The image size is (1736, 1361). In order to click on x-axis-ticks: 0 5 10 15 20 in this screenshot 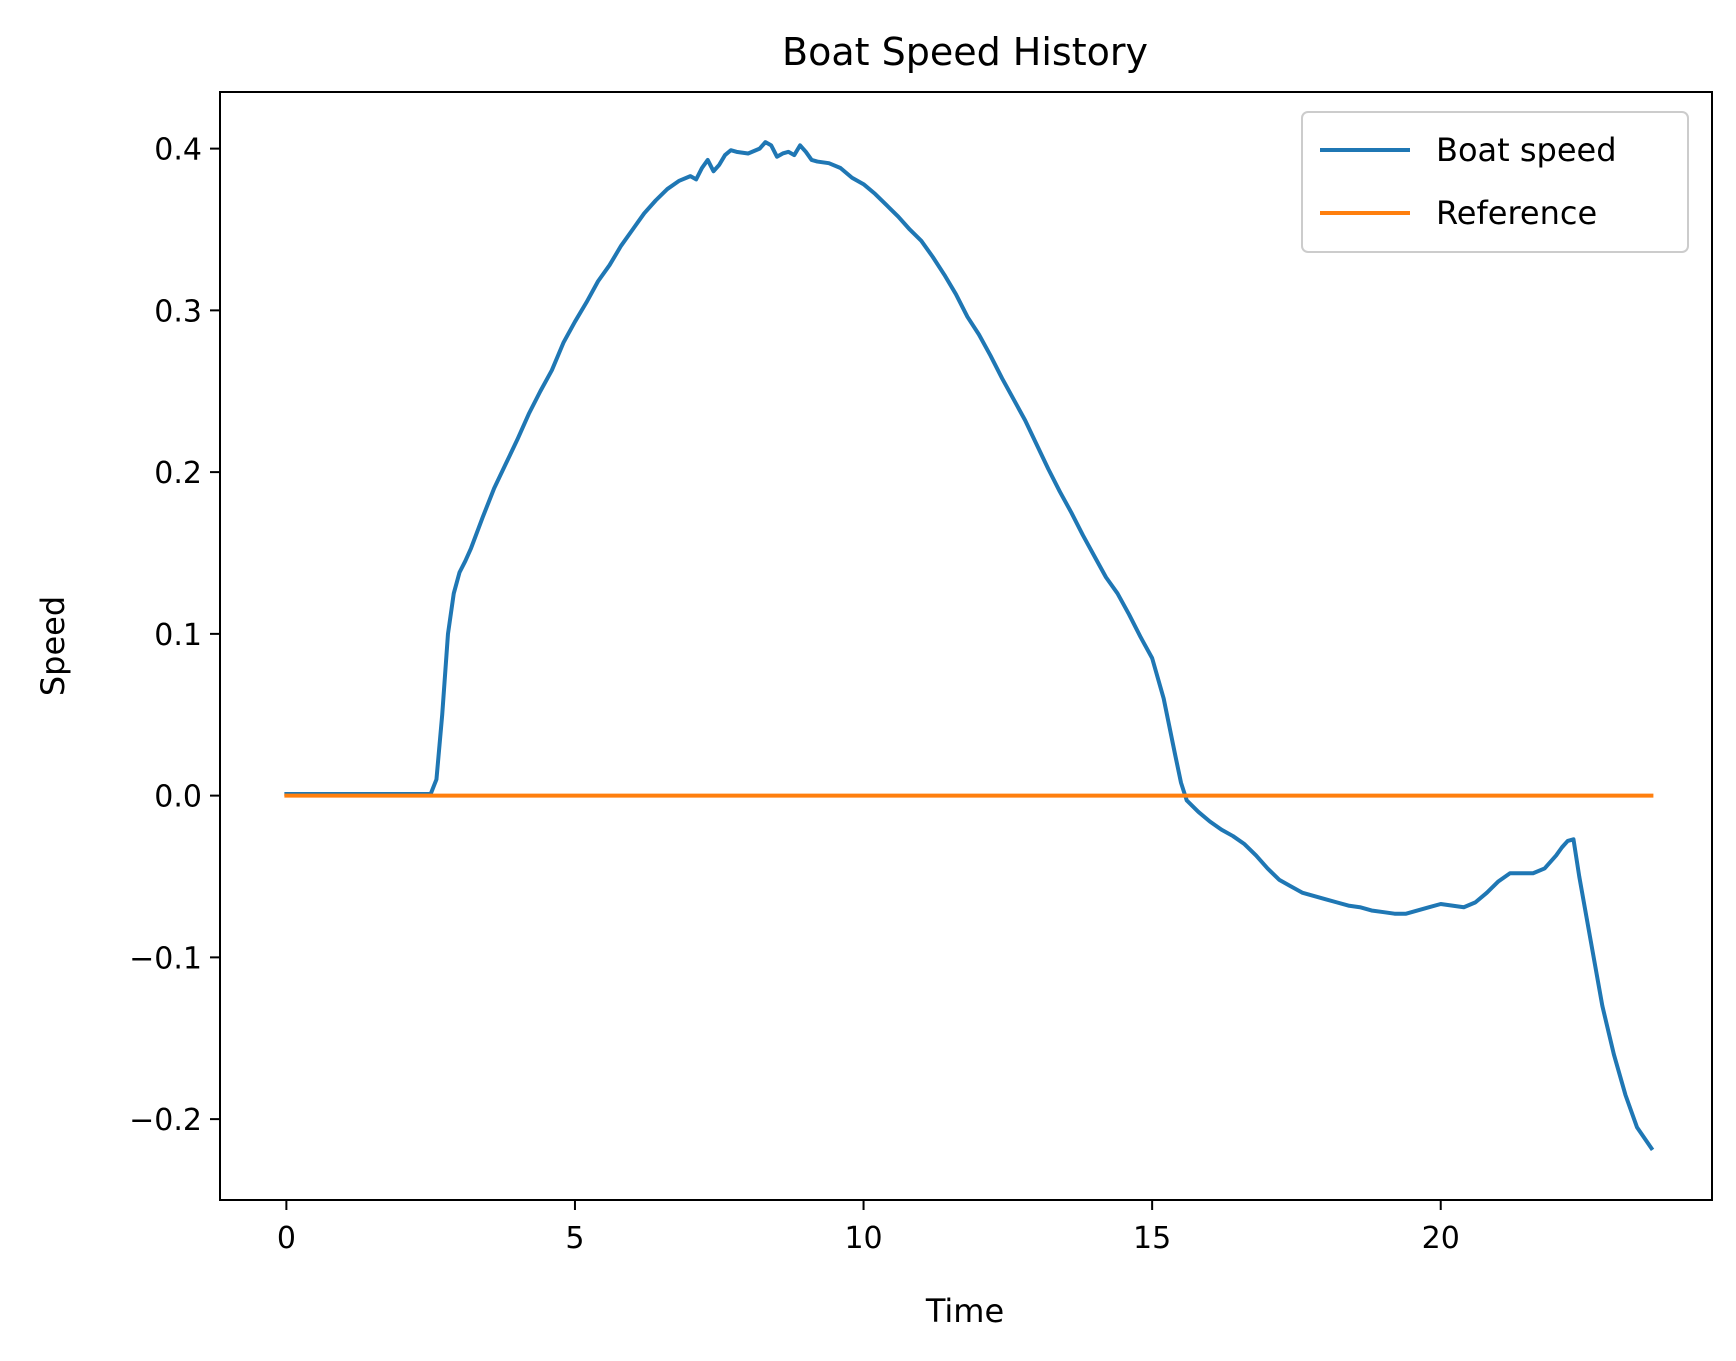, I will do `click(868, 1228)`.